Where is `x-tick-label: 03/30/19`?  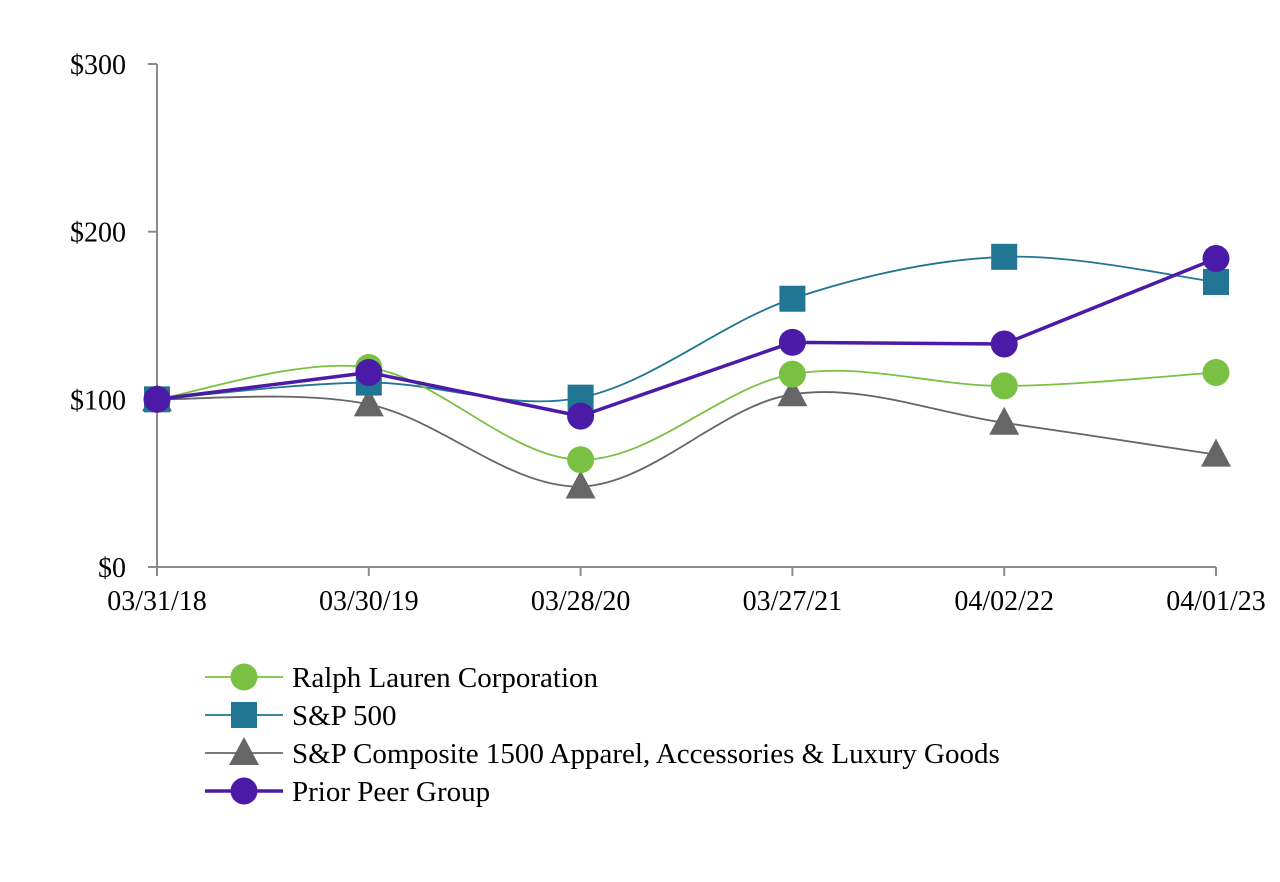
x-tick-label: 03/30/19 is located at coordinates (369, 601).